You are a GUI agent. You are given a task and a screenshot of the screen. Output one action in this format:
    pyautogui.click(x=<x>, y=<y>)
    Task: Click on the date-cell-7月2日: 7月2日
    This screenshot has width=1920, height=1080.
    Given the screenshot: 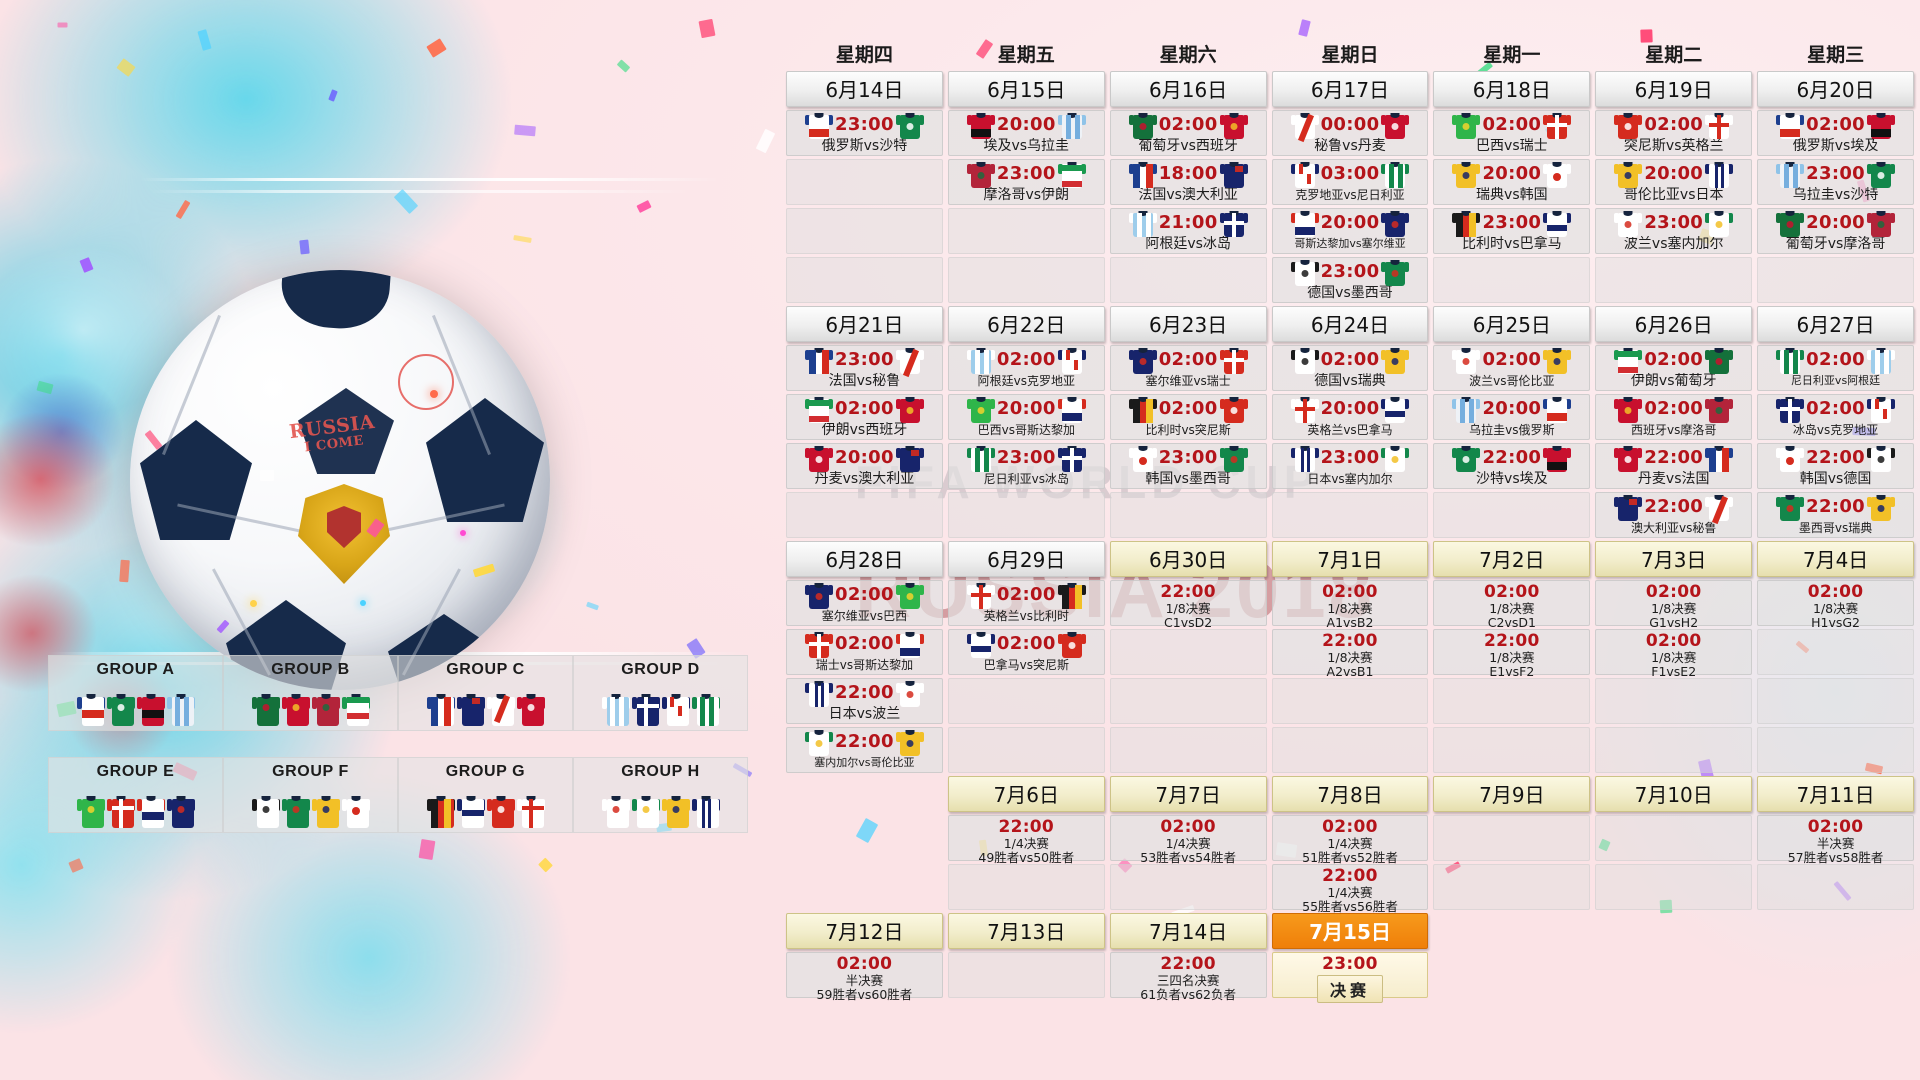 What is the action you would take?
    pyautogui.click(x=1512, y=559)
    